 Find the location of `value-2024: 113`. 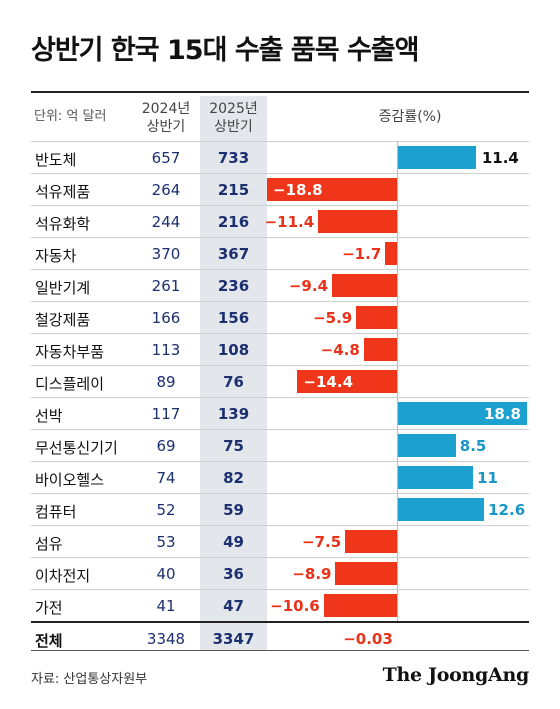

value-2024: 113 is located at coordinates (166, 350).